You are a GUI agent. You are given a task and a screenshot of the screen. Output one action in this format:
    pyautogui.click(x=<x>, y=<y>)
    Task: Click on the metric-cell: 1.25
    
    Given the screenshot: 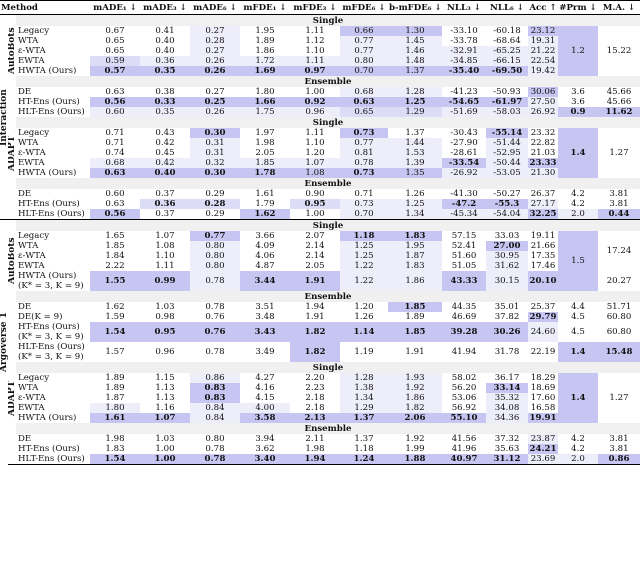 What is the action you would take?
    pyautogui.click(x=415, y=204)
    